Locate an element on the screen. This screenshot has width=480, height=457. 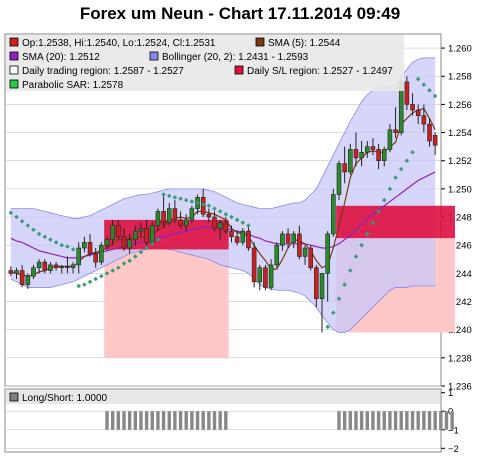
y-tick-label: 1.254 is located at coordinates (460, 133).